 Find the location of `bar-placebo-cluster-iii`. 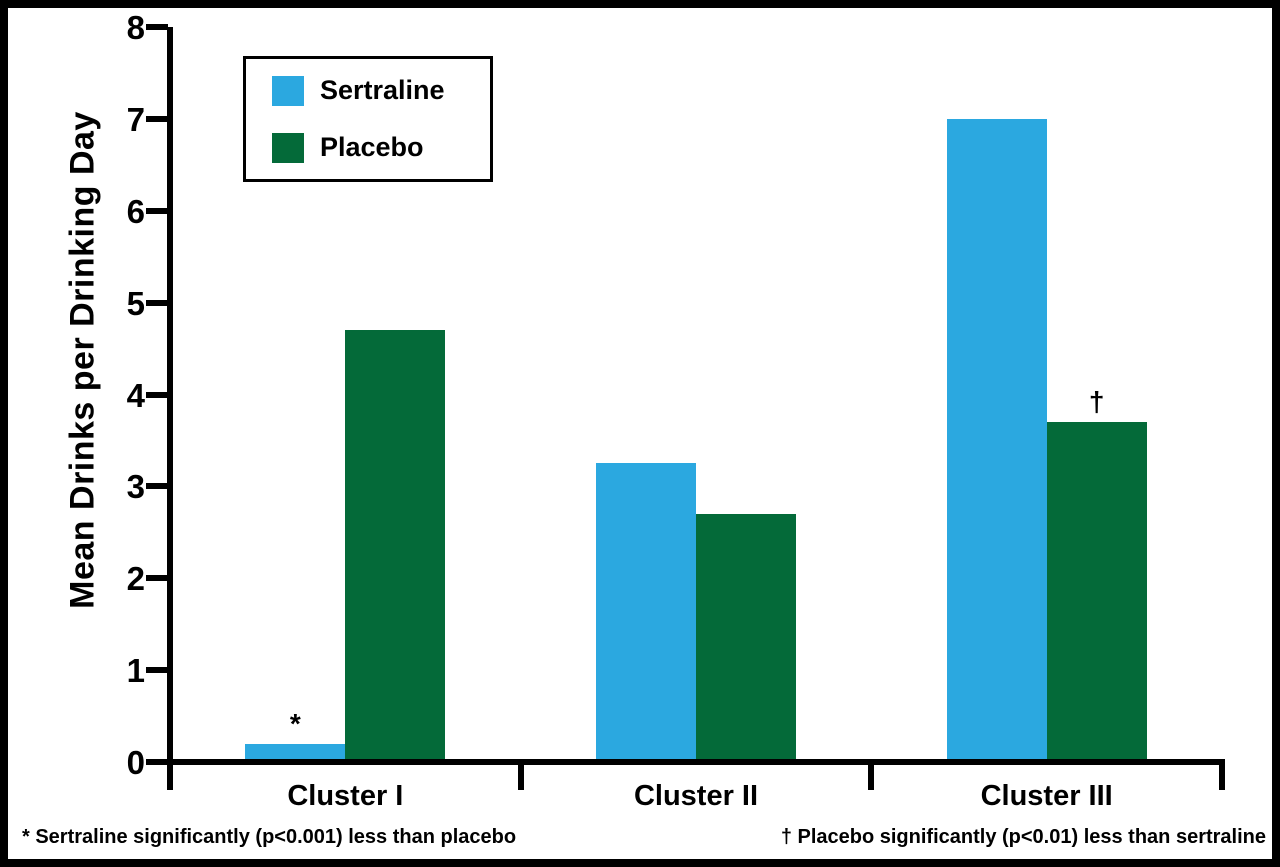

bar-placebo-cluster-iii is located at coordinates (1096, 593).